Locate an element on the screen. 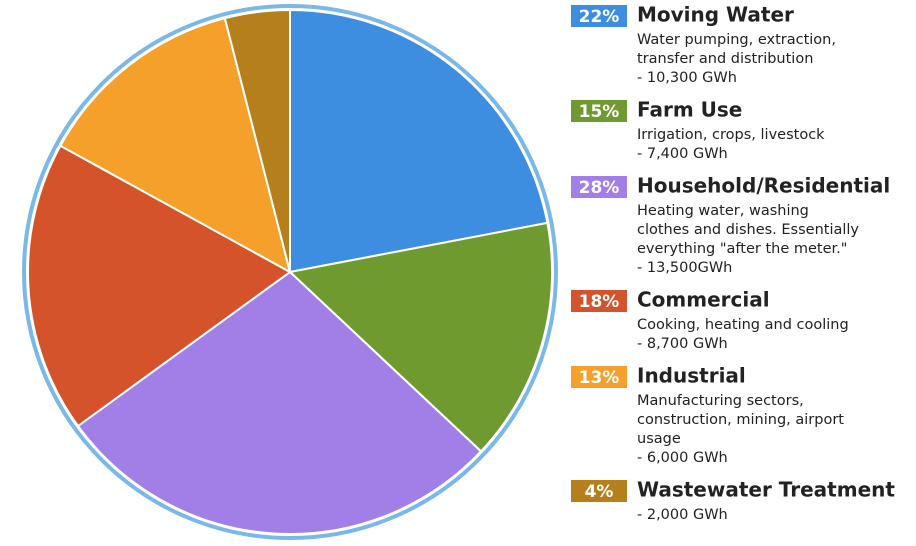  legend-description: - 6,000 GWh is located at coordinates (682, 458).